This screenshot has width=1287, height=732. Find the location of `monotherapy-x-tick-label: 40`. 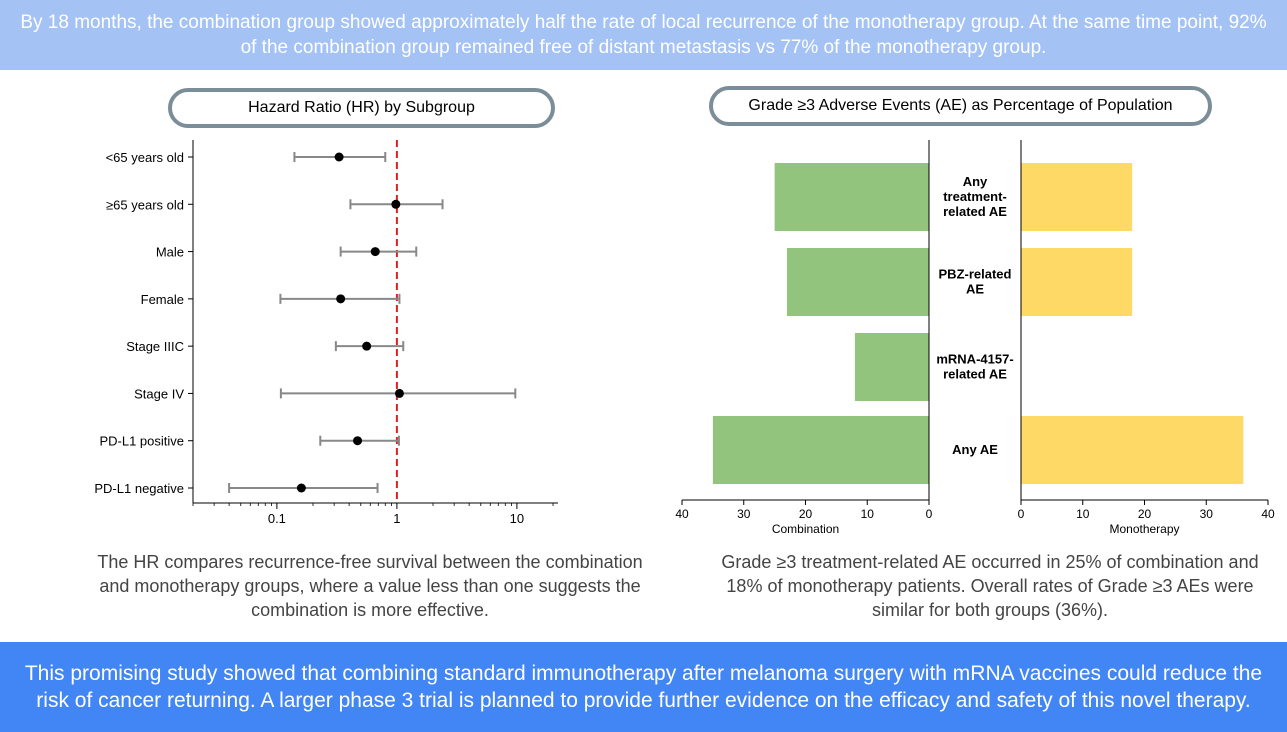

monotherapy-x-tick-label: 40 is located at coordinates (1268, 514).